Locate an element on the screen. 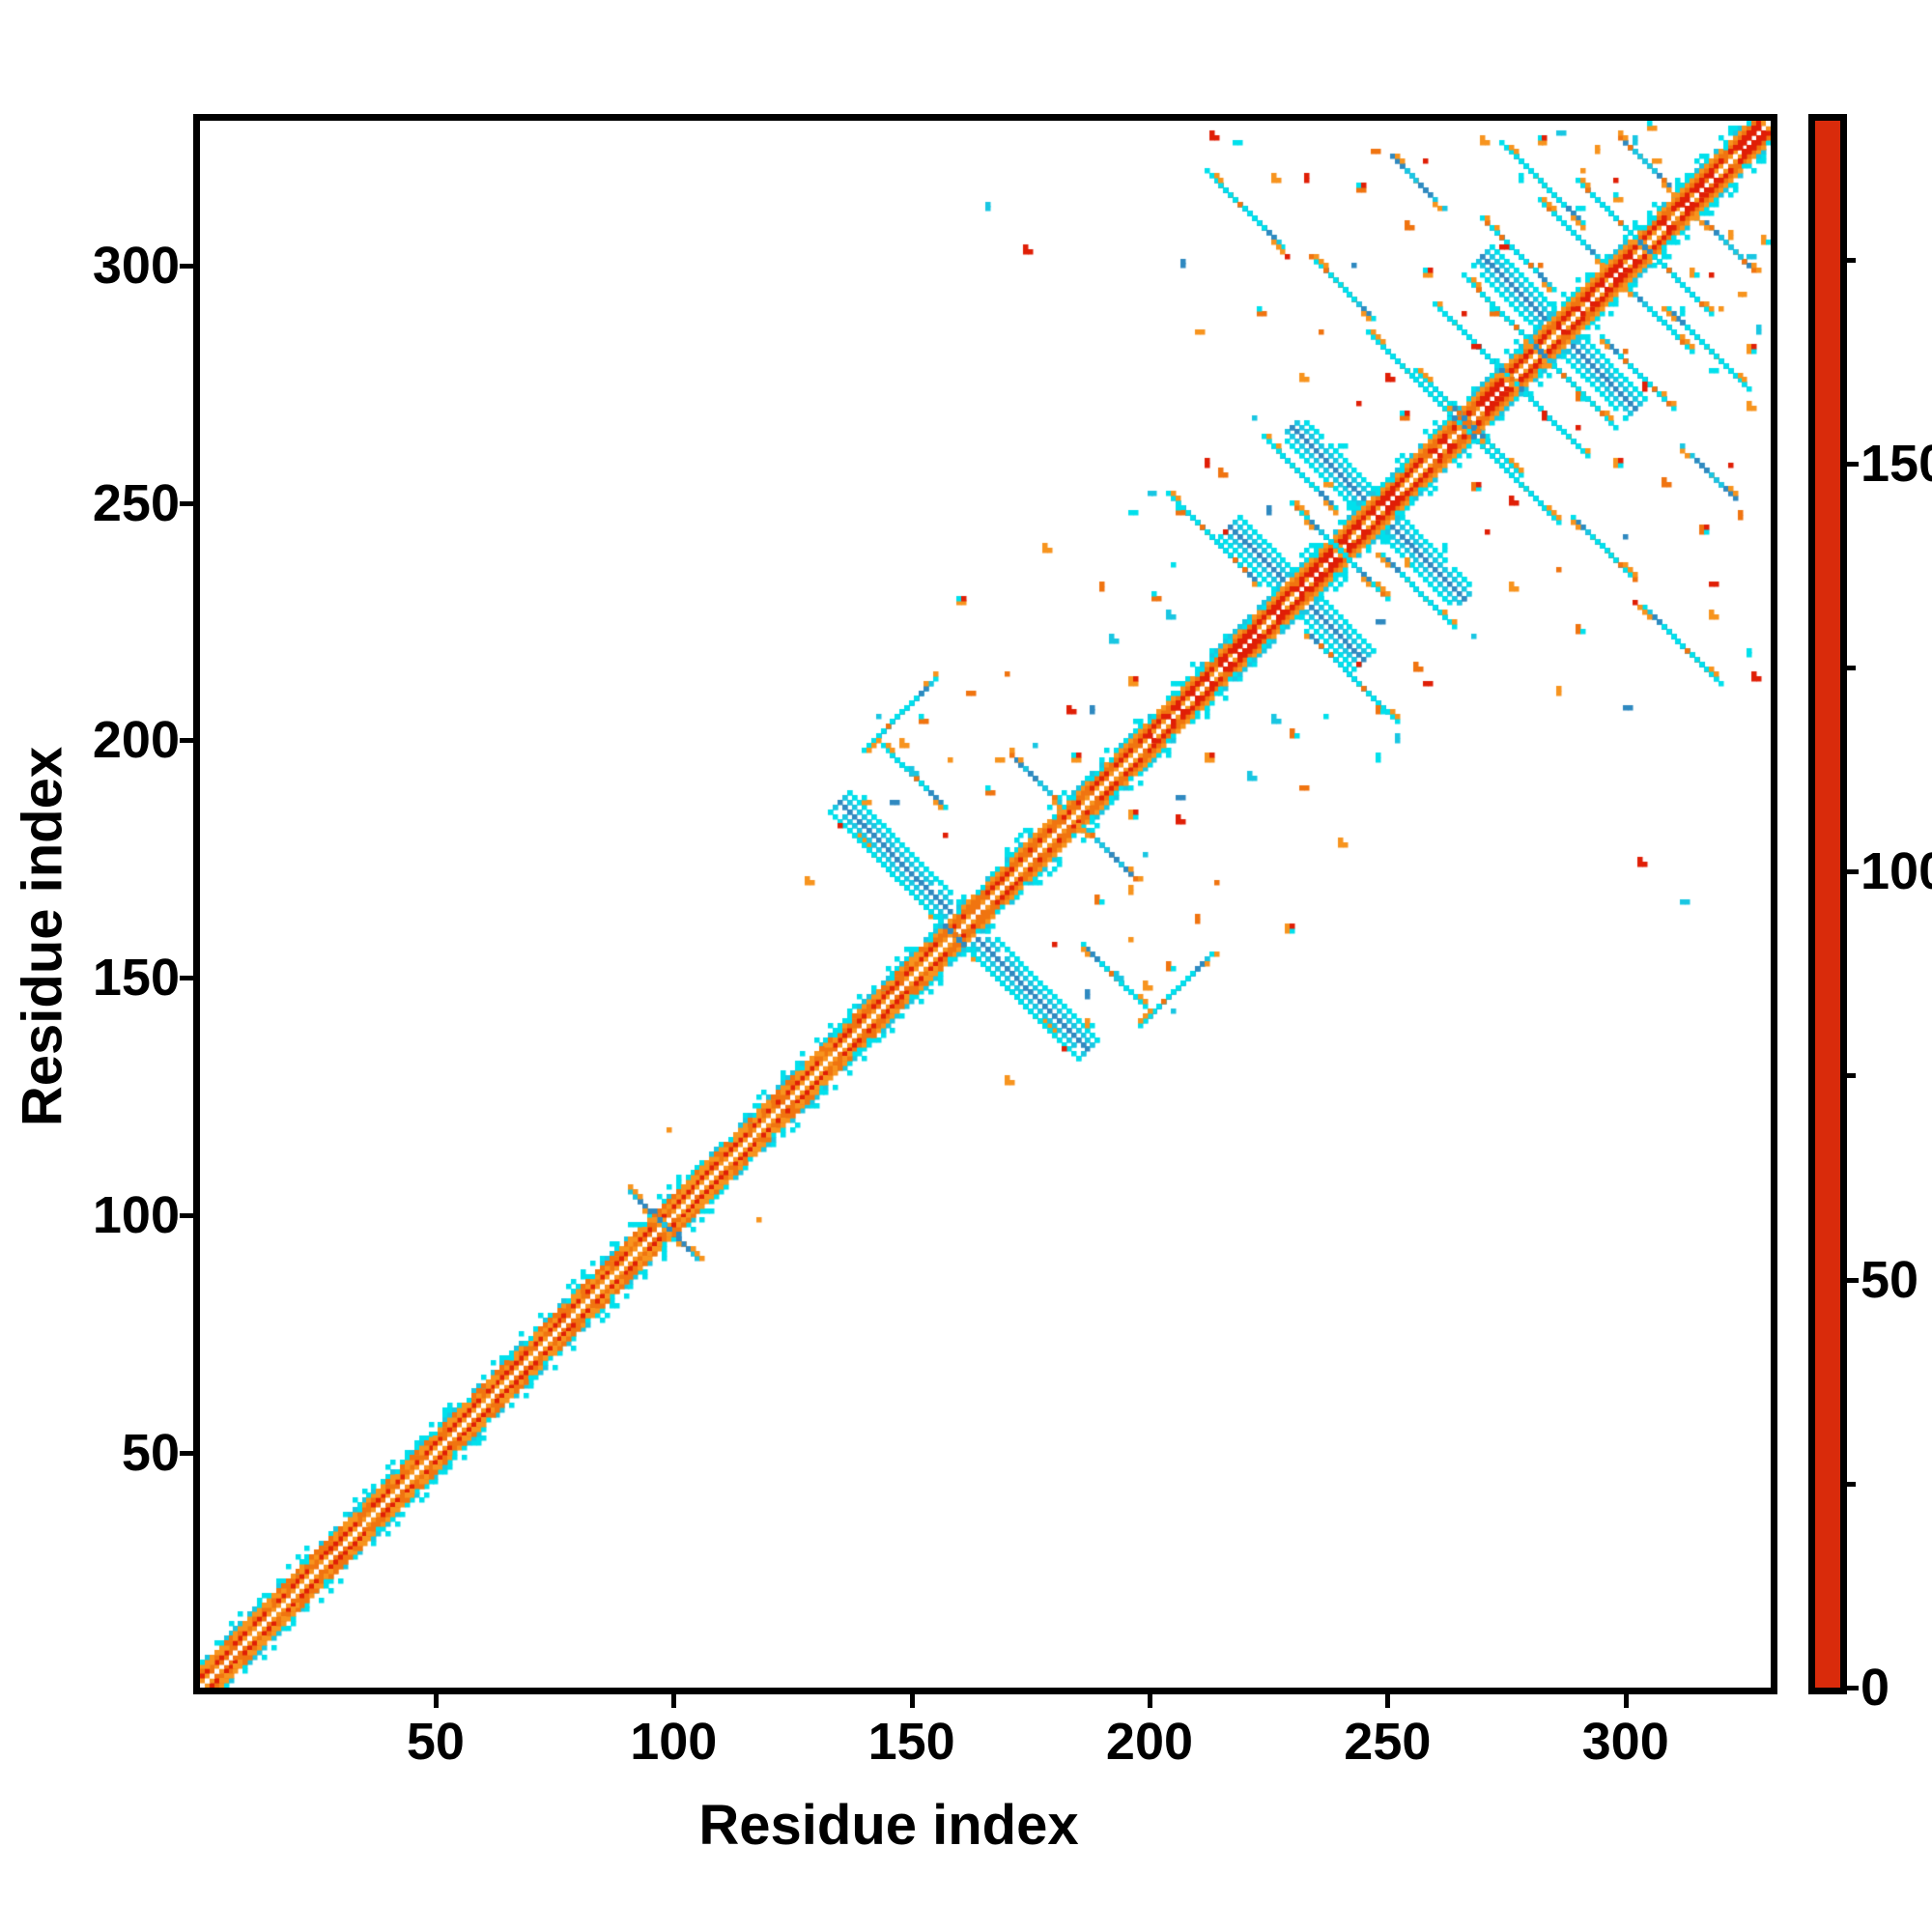  colorbar-tick-label: 50 is located at coordinates (1890, 1279).